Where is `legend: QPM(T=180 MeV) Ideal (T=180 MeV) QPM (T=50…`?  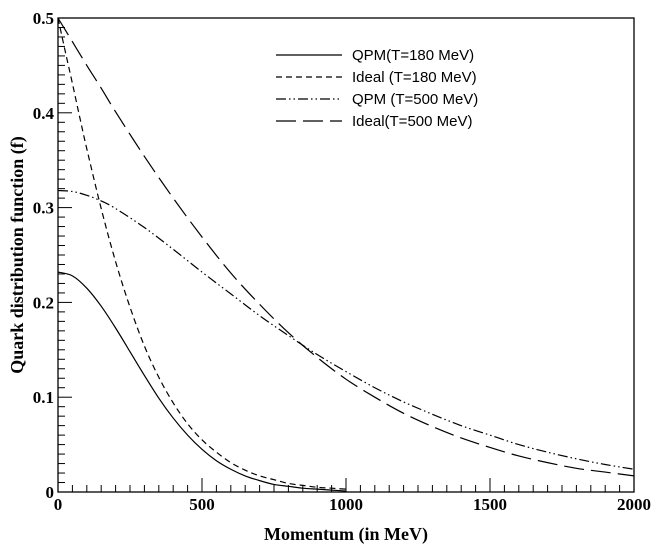 legend: QPM(T=180 MeV) Ideal (T=180 MeV) QPM (T=50… is located at coordinates (377, 88).